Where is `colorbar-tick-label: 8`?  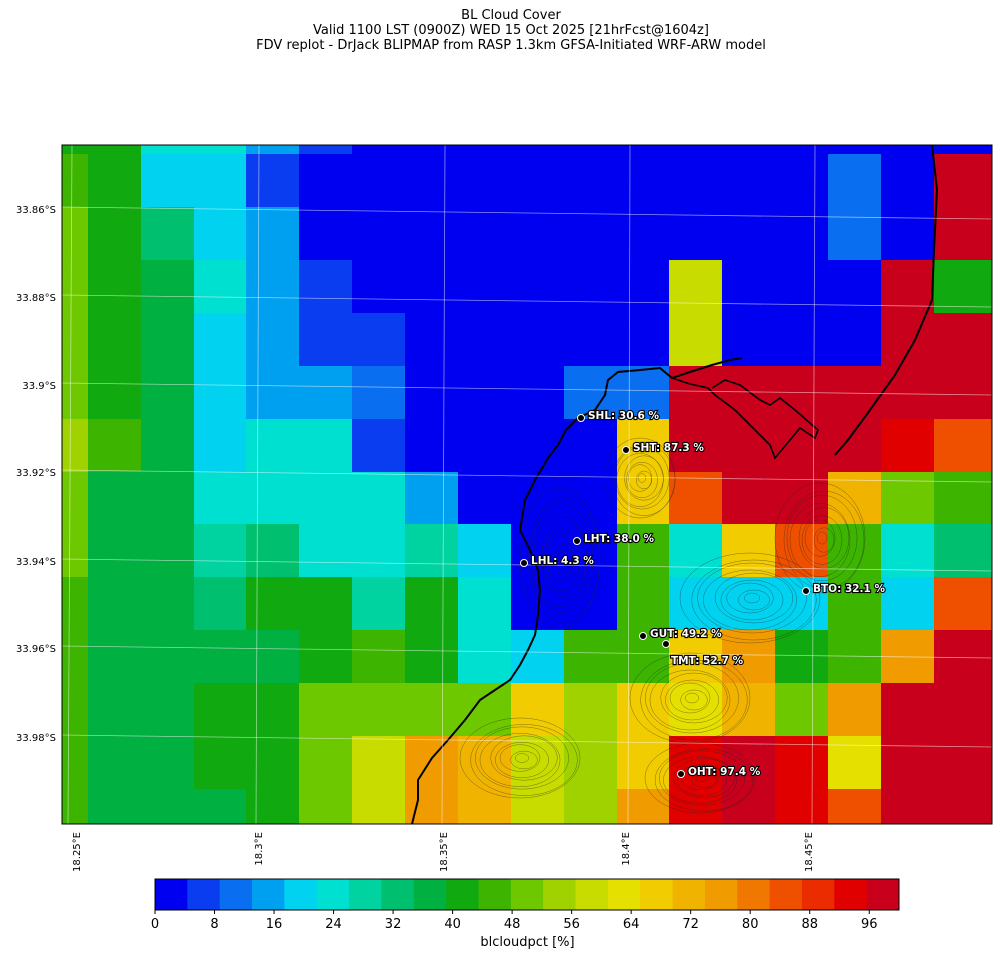 colorbar-tick-label: 8 is located at coordinates (214, 924).